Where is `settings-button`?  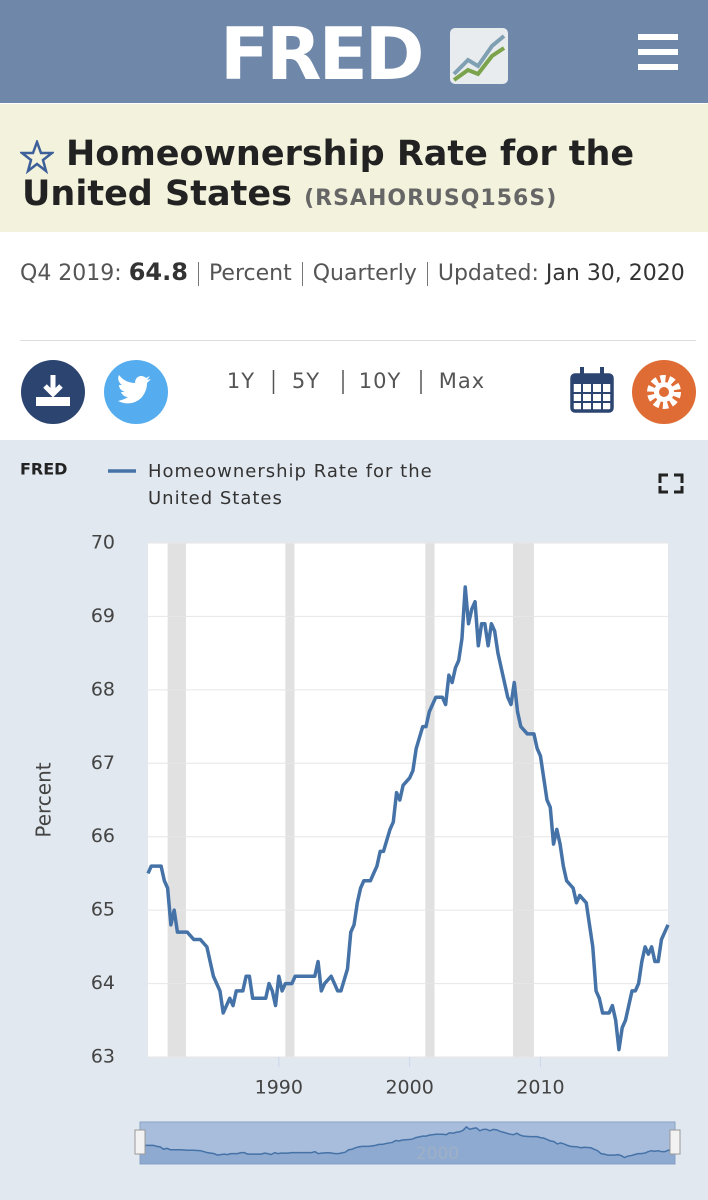 settings-button is located at coordinates (664, 392).